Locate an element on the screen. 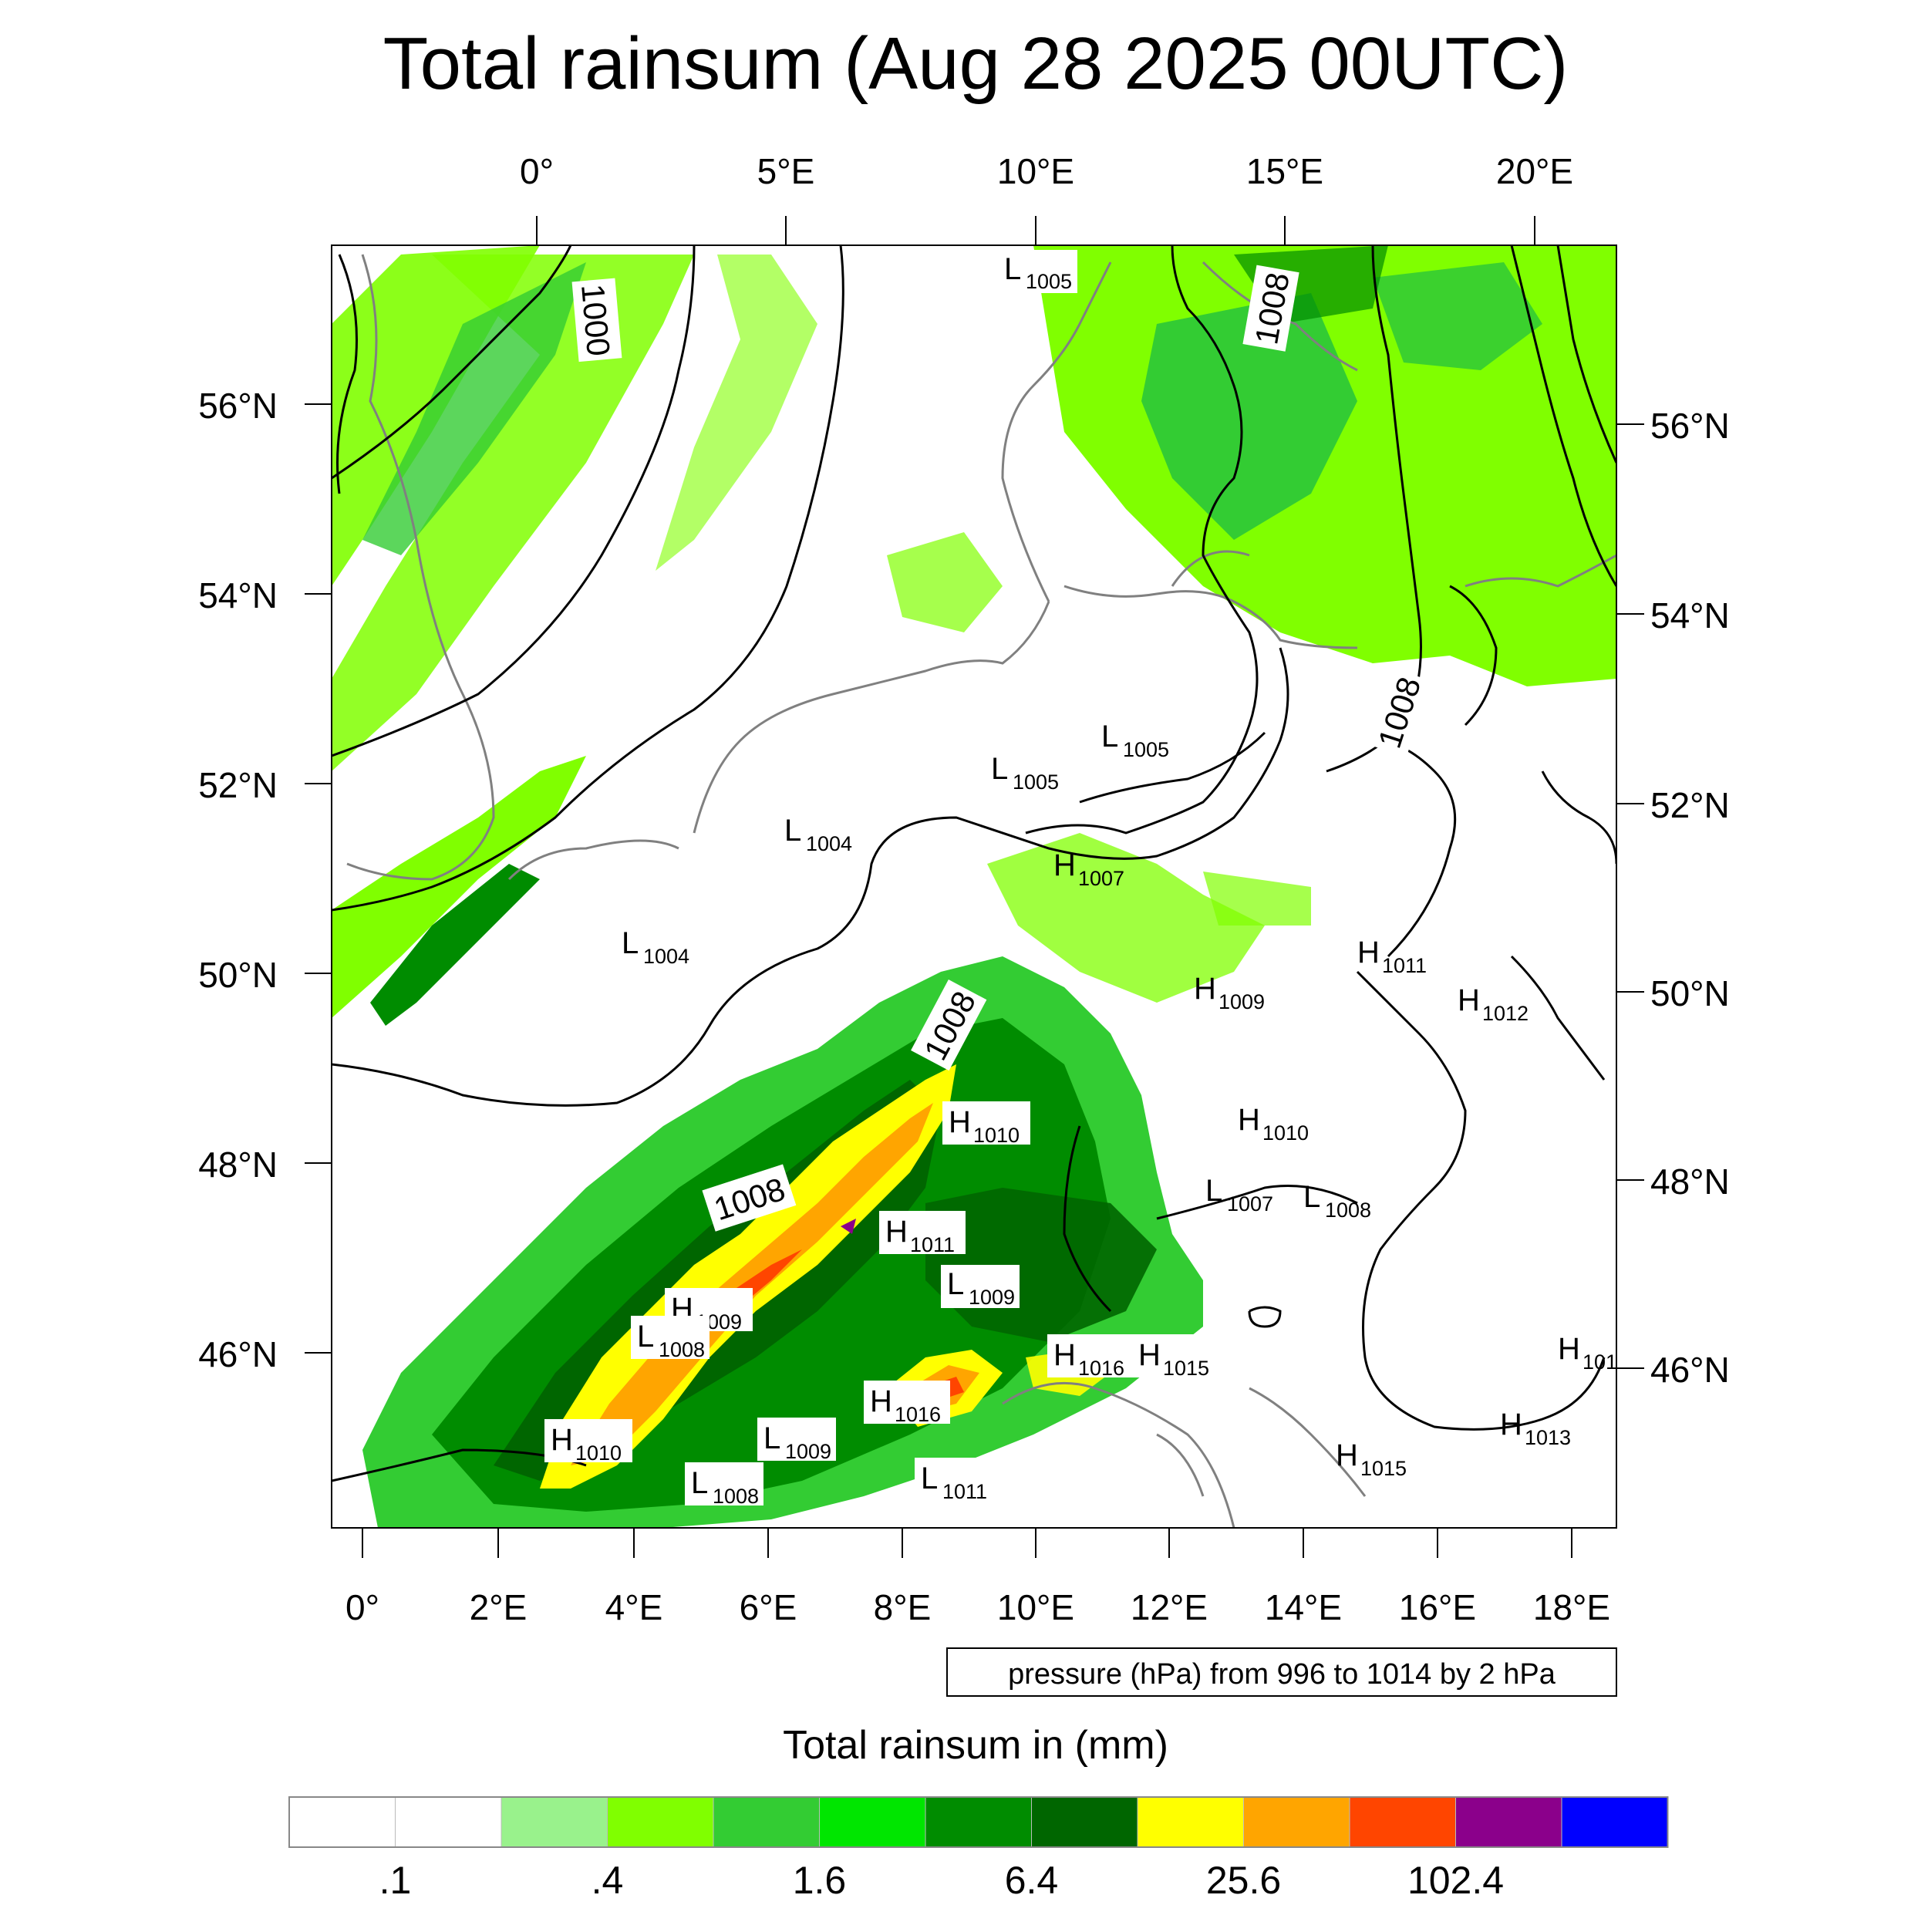 Image resolution: width=1928 pixels, height=1932 pixels. top-lon-label: 10°E is located at coordinates (1035, 171).